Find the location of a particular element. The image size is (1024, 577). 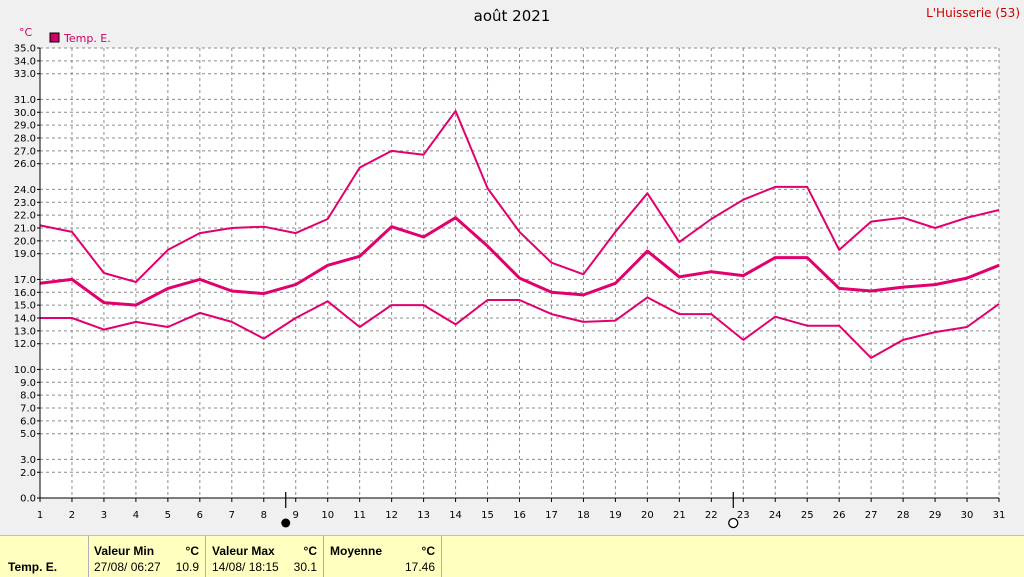

max-when: 14/08/ 18:15 is located at coordinates (245, 567).